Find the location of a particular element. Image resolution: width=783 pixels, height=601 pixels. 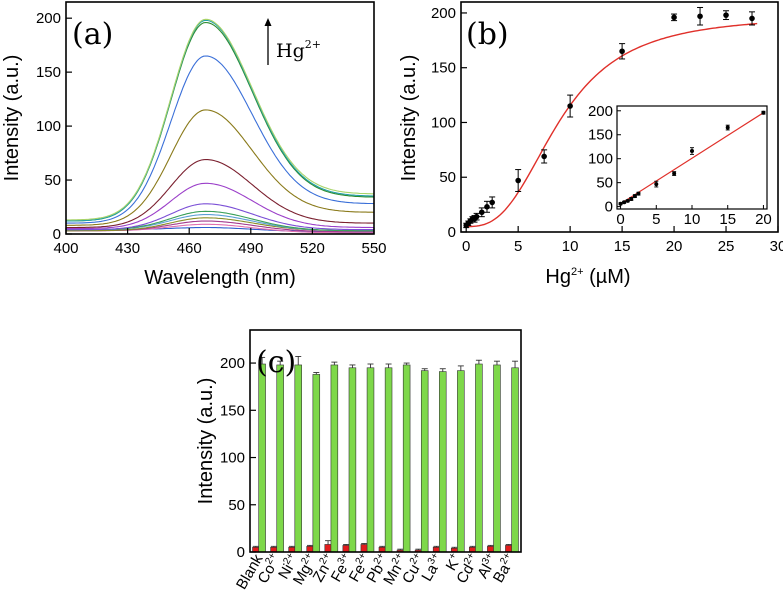

a-xtick-label-430: 430 is located at coordinates (127, 248).